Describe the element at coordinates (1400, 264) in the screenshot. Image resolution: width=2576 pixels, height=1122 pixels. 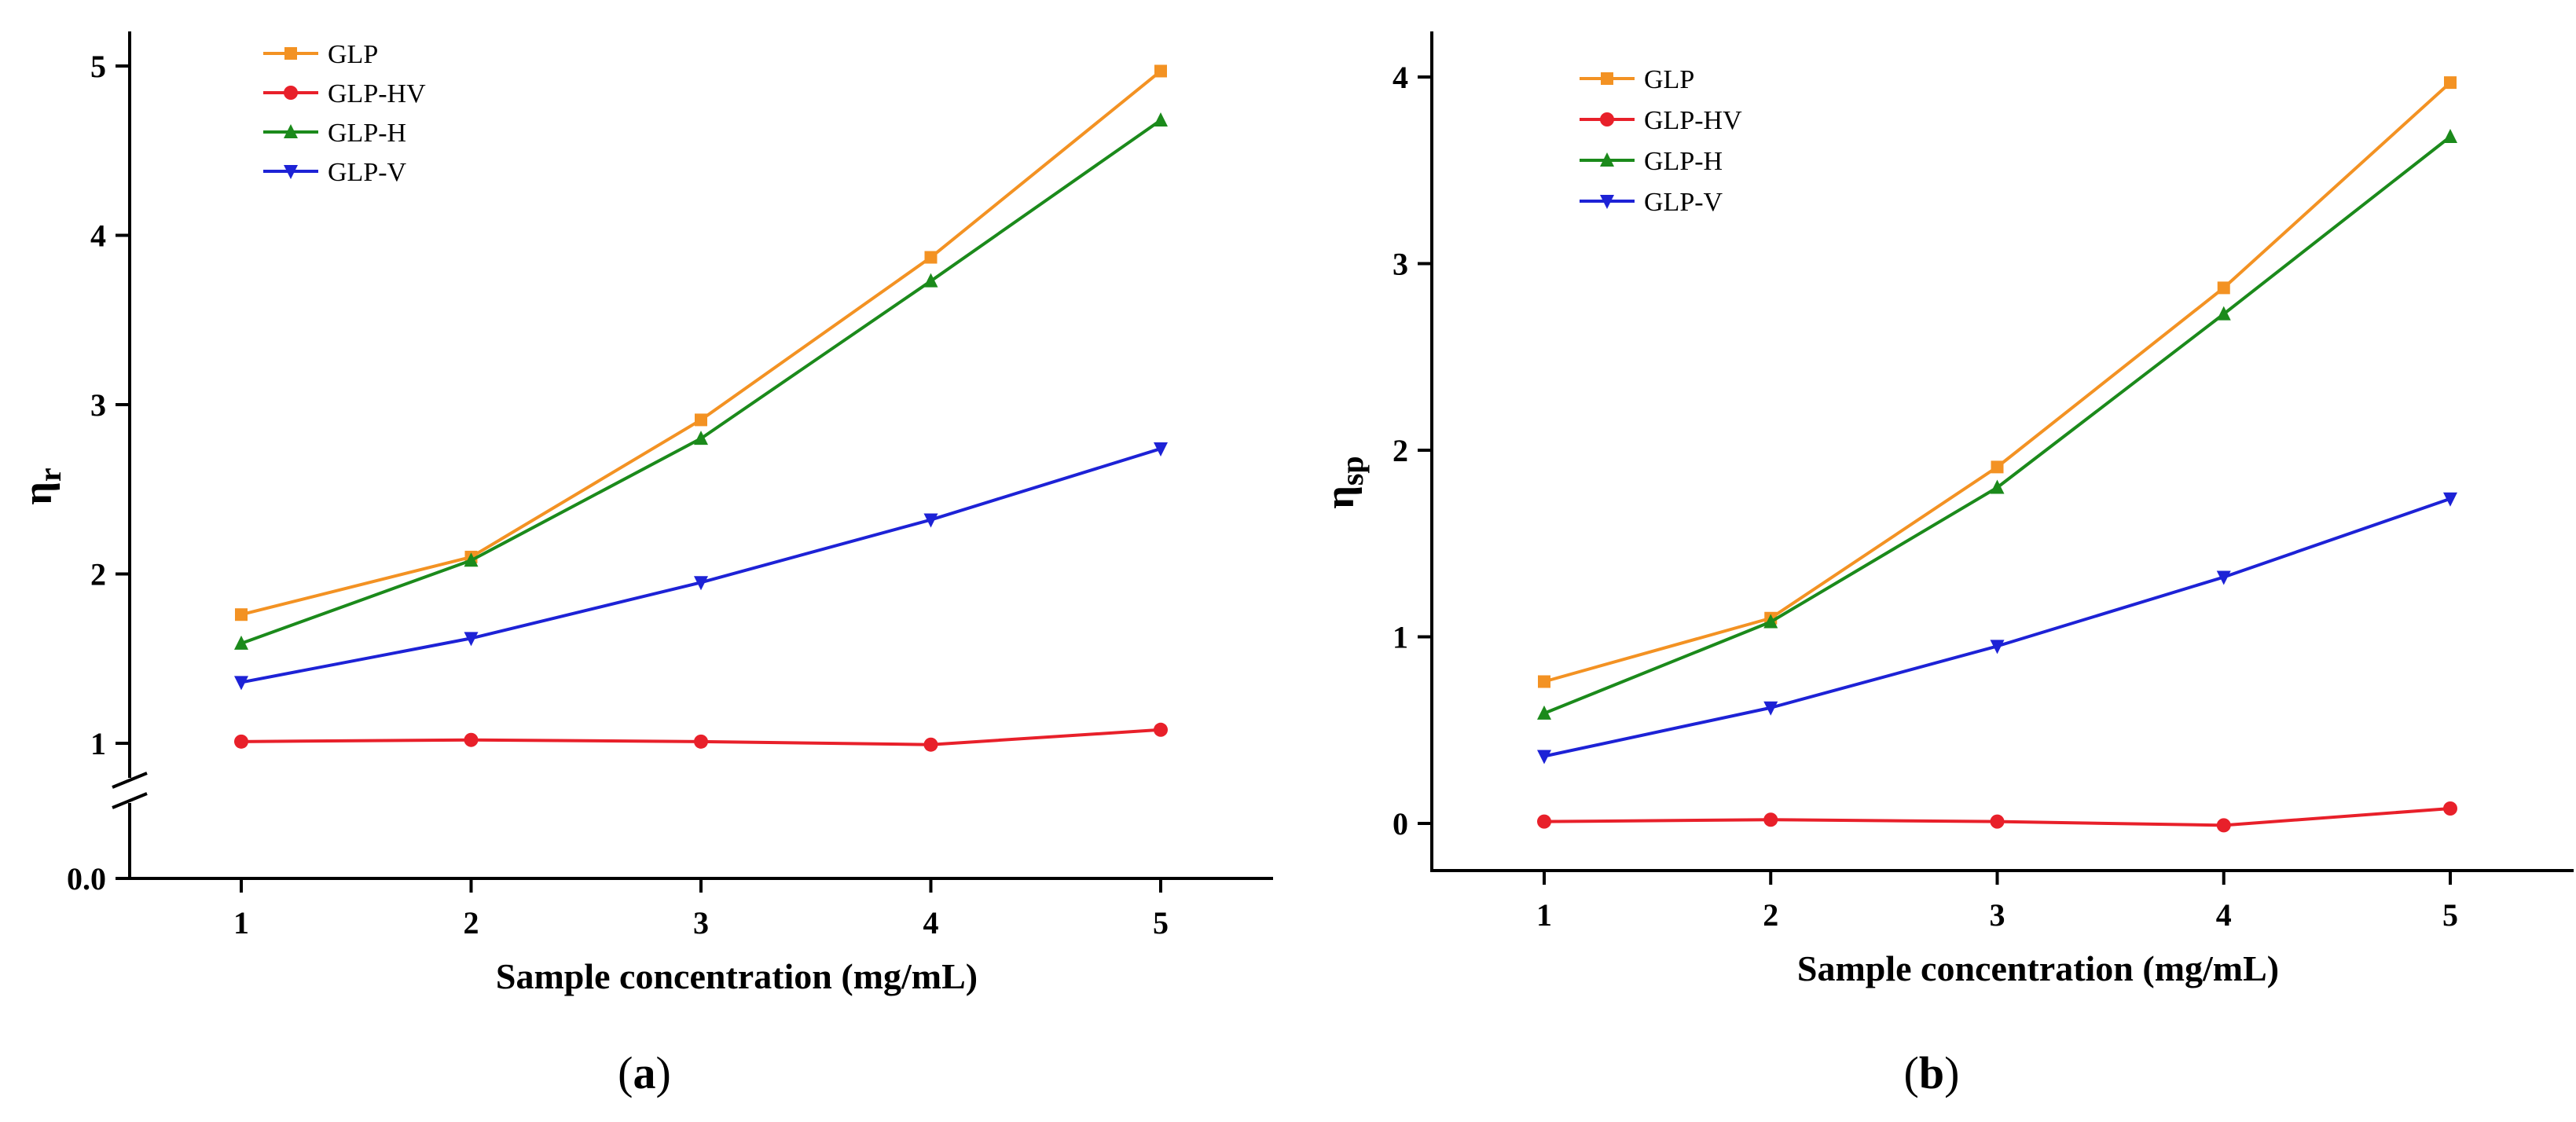
I see `y-tick-label: 3` at that location.